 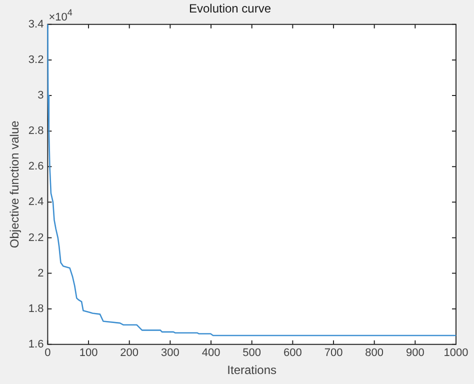 I want to click on x-tick-label: 200, so click(x=129, y=353).